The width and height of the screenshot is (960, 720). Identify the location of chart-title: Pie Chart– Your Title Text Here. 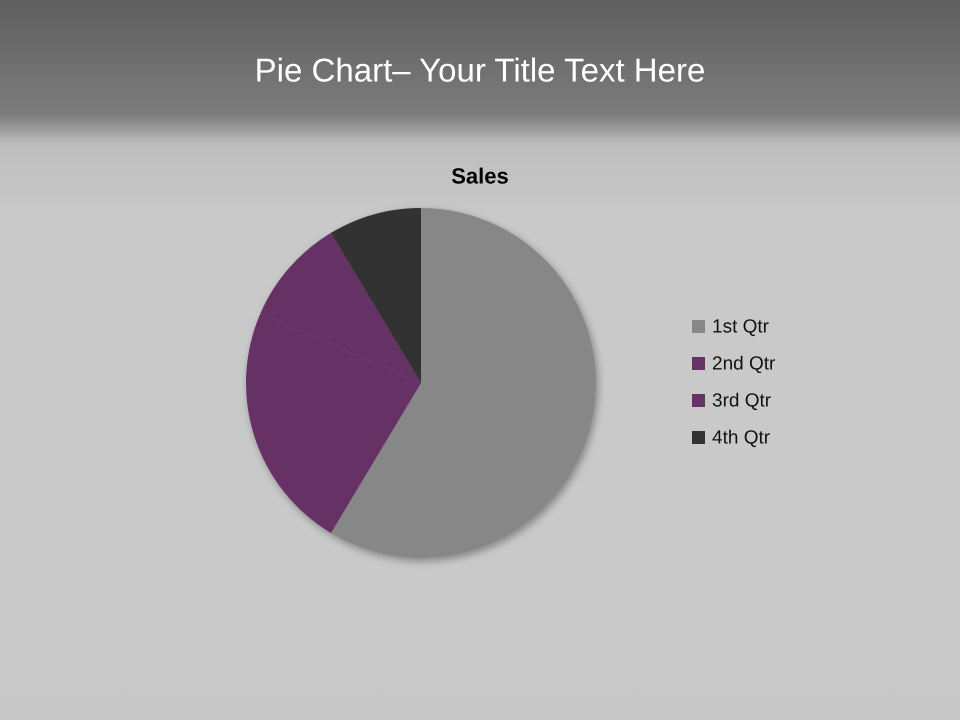
(480, 70).